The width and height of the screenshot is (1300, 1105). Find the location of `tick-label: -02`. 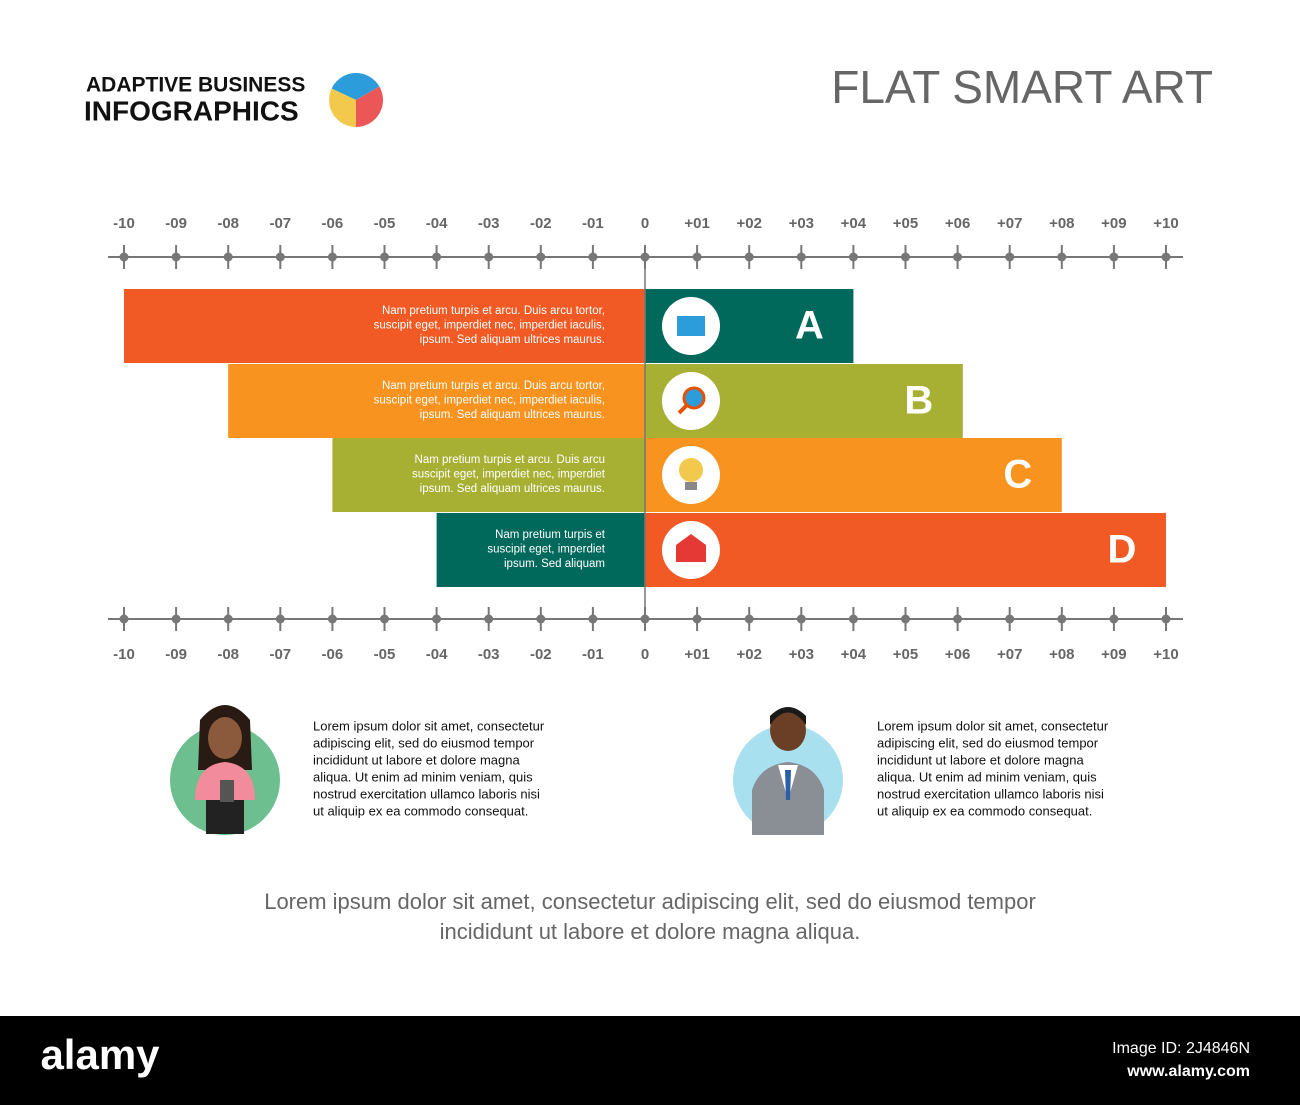

tick-label: -02 is located at coordinates (541, 654).